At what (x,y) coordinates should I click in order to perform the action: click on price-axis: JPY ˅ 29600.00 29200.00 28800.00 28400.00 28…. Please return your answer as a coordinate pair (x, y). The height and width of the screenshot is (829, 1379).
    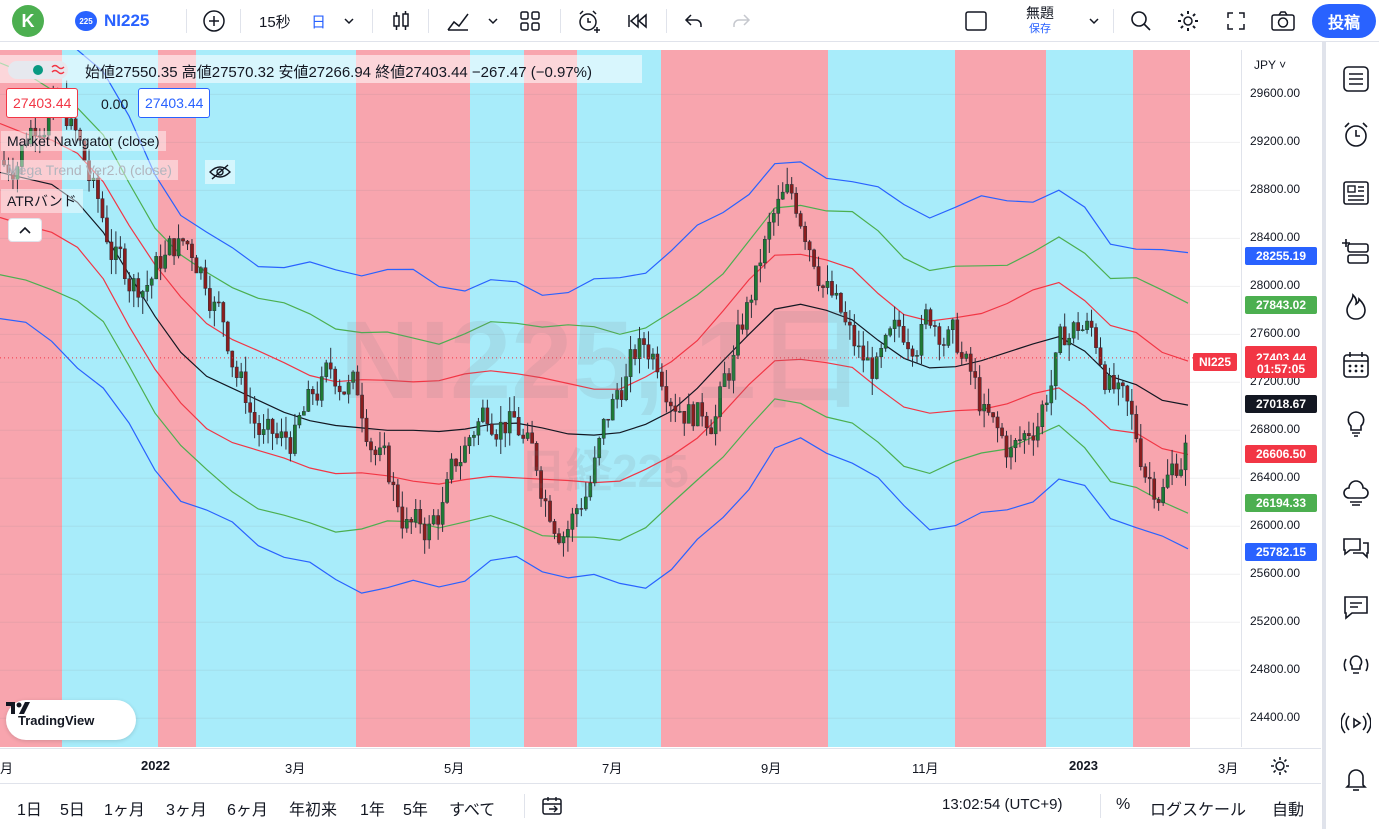
    Looking at the image, I should click on (1281, 398).